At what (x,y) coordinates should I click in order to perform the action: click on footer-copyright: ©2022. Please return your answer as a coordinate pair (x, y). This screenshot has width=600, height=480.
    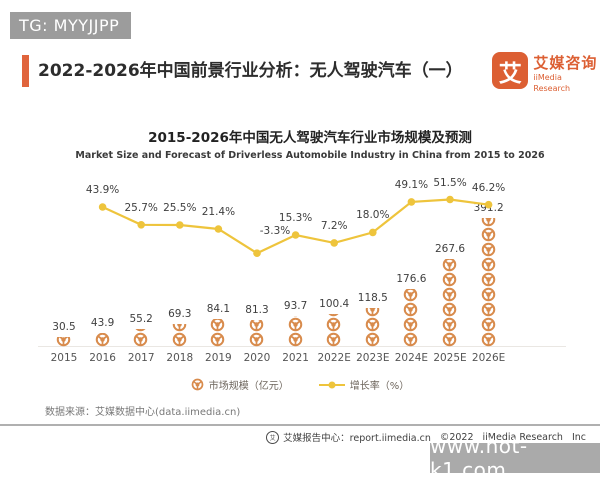
    Looking at the image, I should click on (456, 437).